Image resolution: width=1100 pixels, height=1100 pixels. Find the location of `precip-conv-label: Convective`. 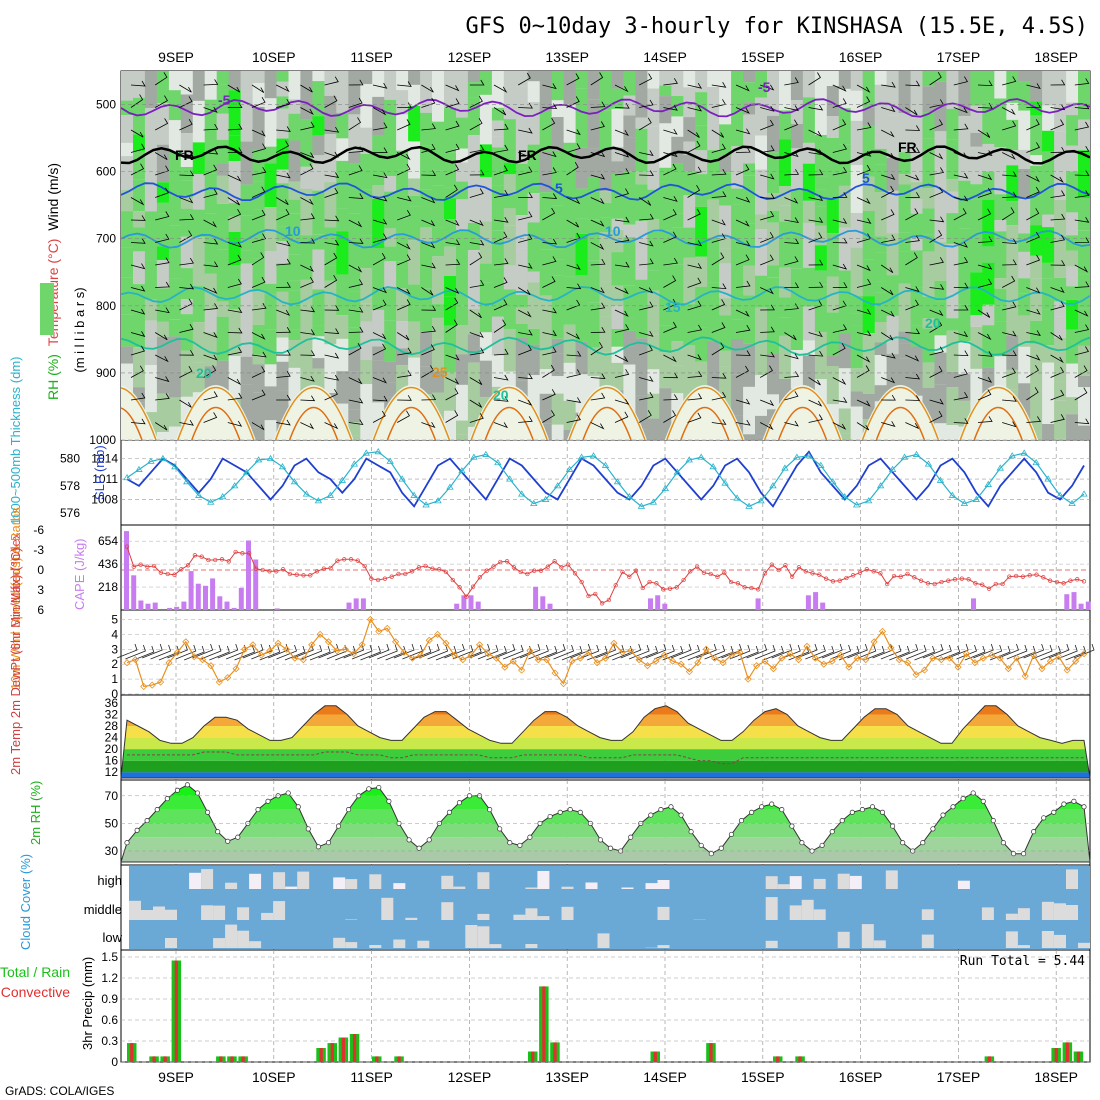

precip-conv-label: Convective is located at coordinates (35, 992).